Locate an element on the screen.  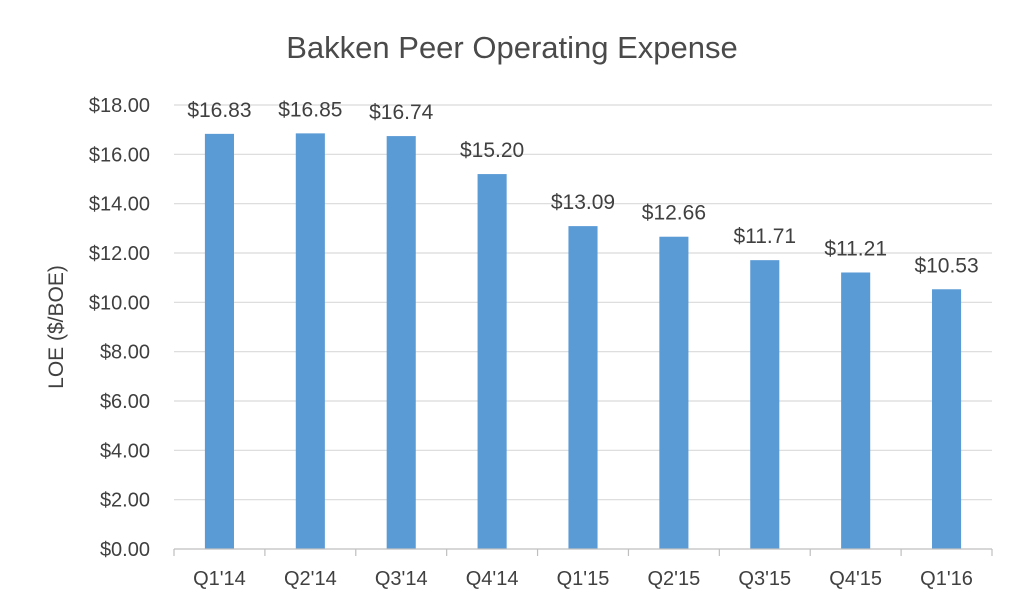
y-tick-label: $14.00 is located at coordinates (119, 205).